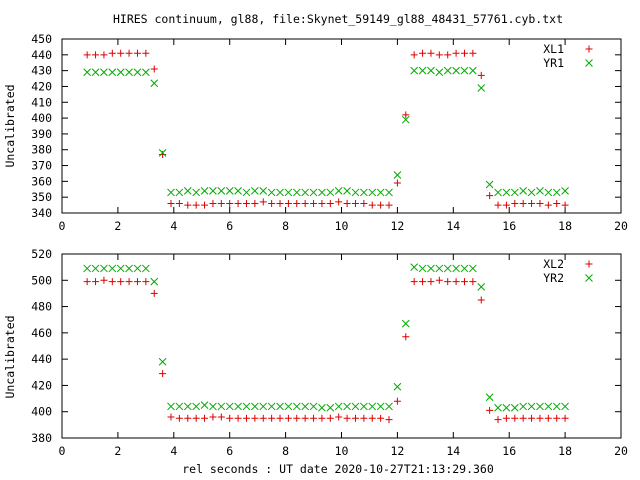 This screenshot has width=640, height=480. What do you see at coordinates (342, 226) in the screenshot?
I see `top-x-tick-label: 10` at bounding box center [342, 226].